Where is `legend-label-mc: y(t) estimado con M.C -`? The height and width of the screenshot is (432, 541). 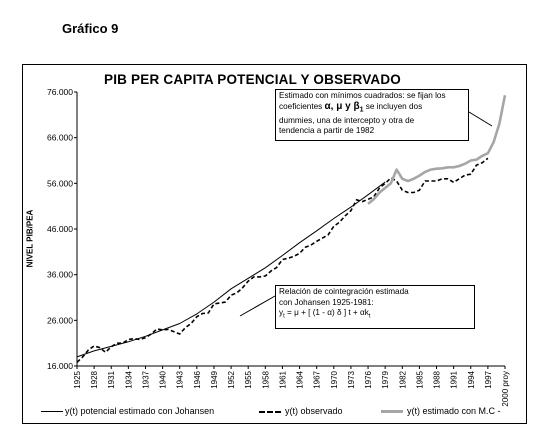 legend-label-mc: y(t) estimado con M.C - is located at coordinates (454, 411).